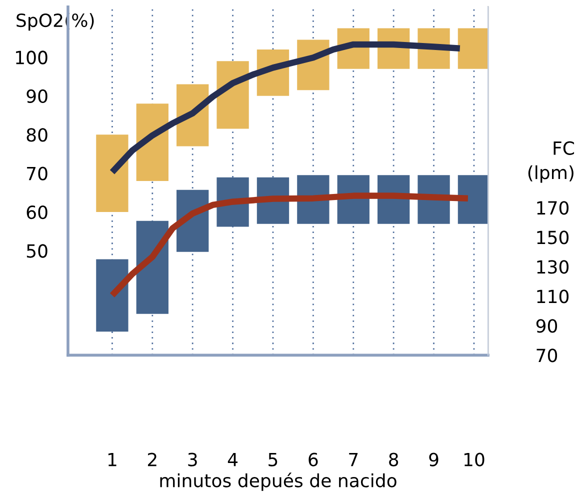  I want to click on y2-tick-label: 150, so click(553, 237).